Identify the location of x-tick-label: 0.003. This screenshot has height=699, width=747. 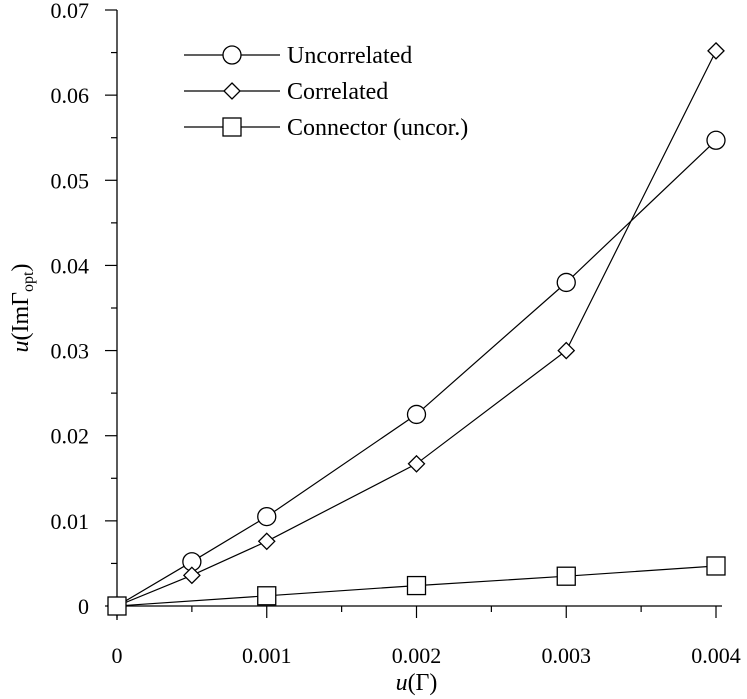
(567, 655).